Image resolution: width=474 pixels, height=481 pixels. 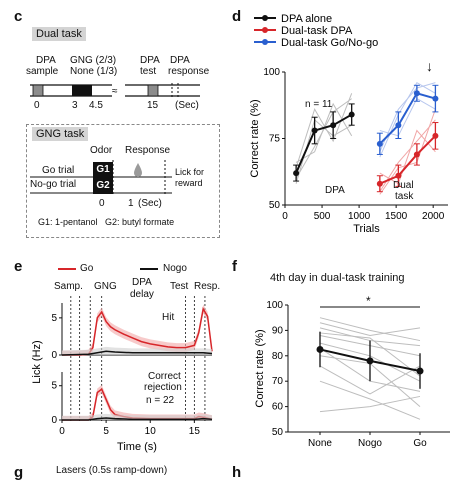 I want to click on dpa-sample-line2: sample, so click(x=42, y=71).